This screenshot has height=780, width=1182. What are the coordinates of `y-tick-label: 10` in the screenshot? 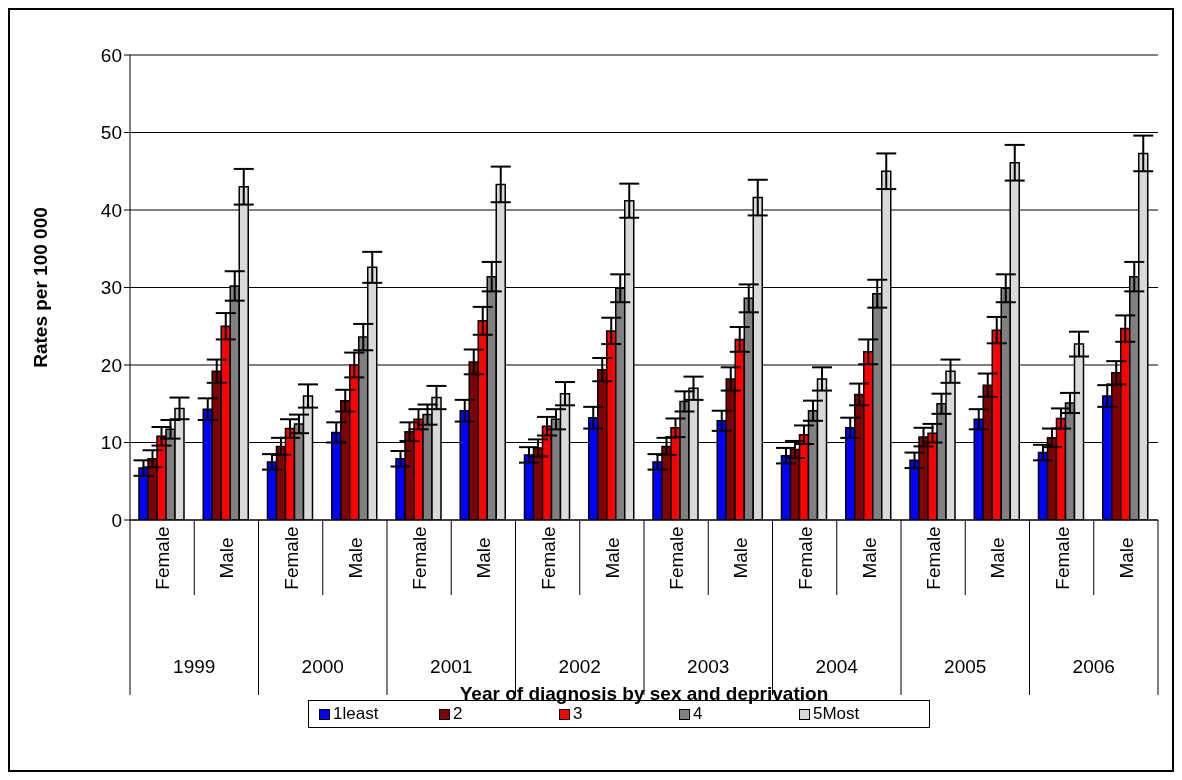 It's located at (111, 443).